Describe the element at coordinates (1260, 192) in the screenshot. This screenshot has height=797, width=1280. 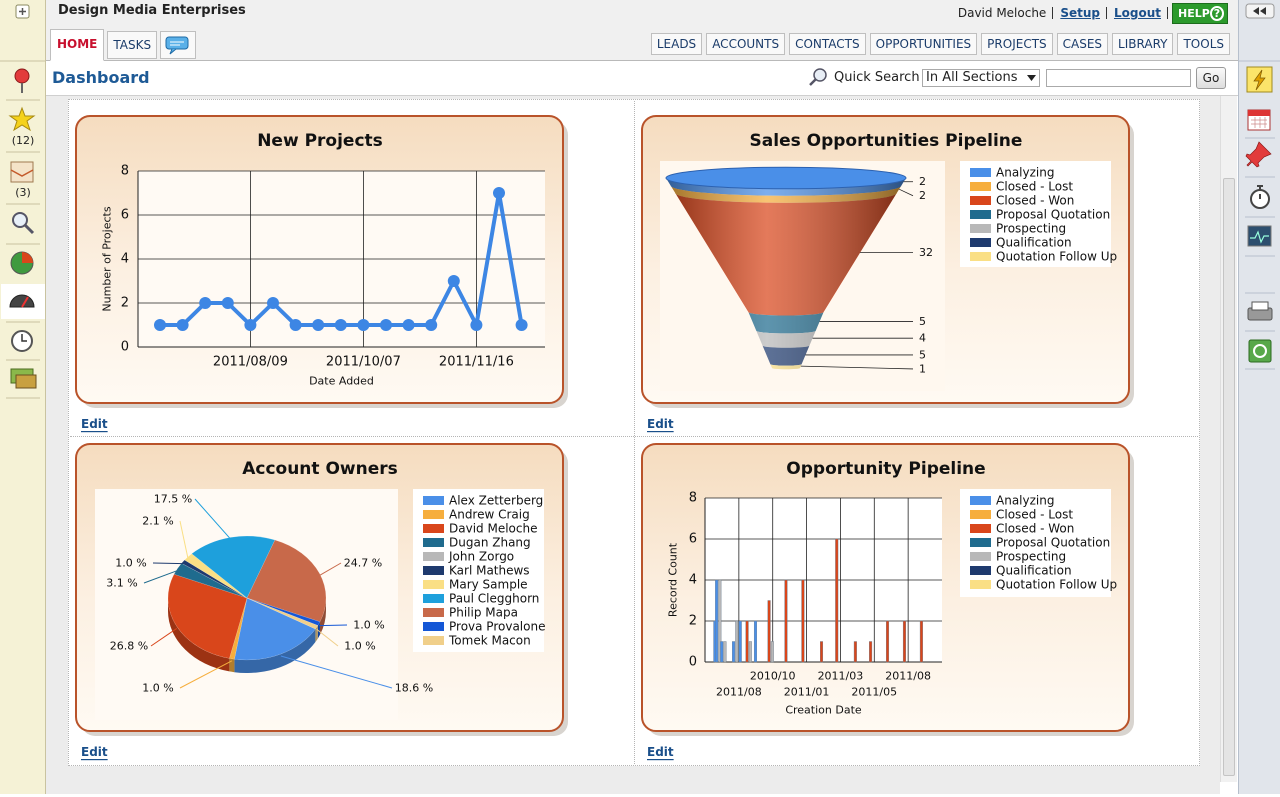
I see `timer-hands` at that location.